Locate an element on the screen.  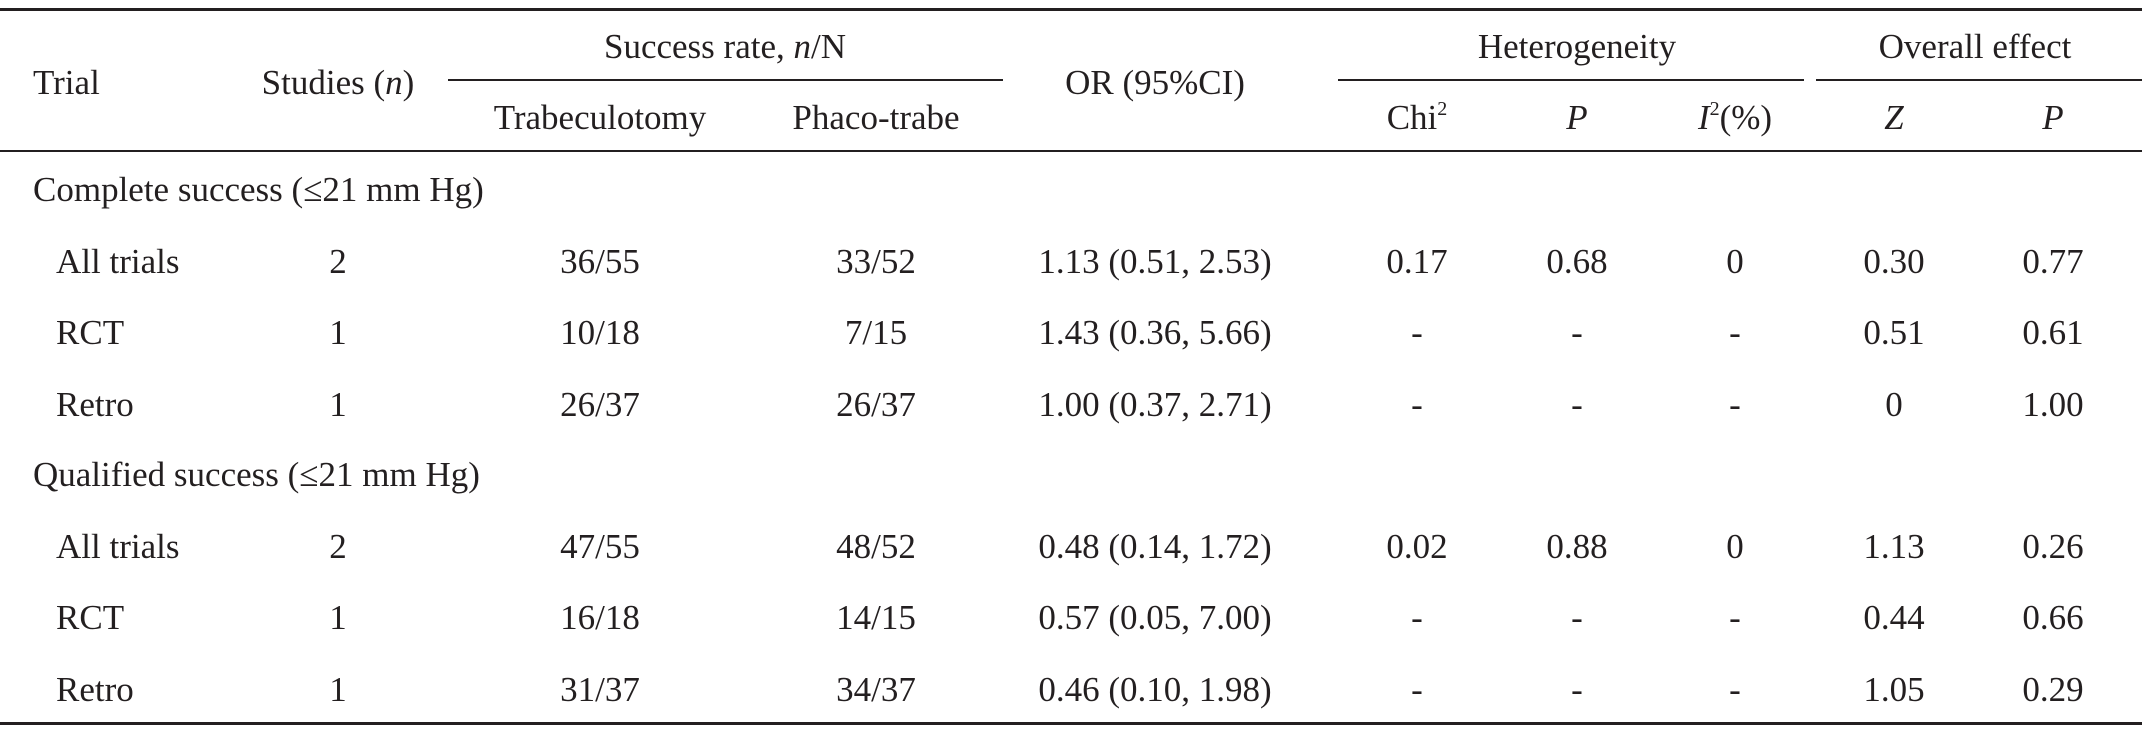
table-cell: 1.13 (0.51, 2.53) is located at coordinates (1155, 261).